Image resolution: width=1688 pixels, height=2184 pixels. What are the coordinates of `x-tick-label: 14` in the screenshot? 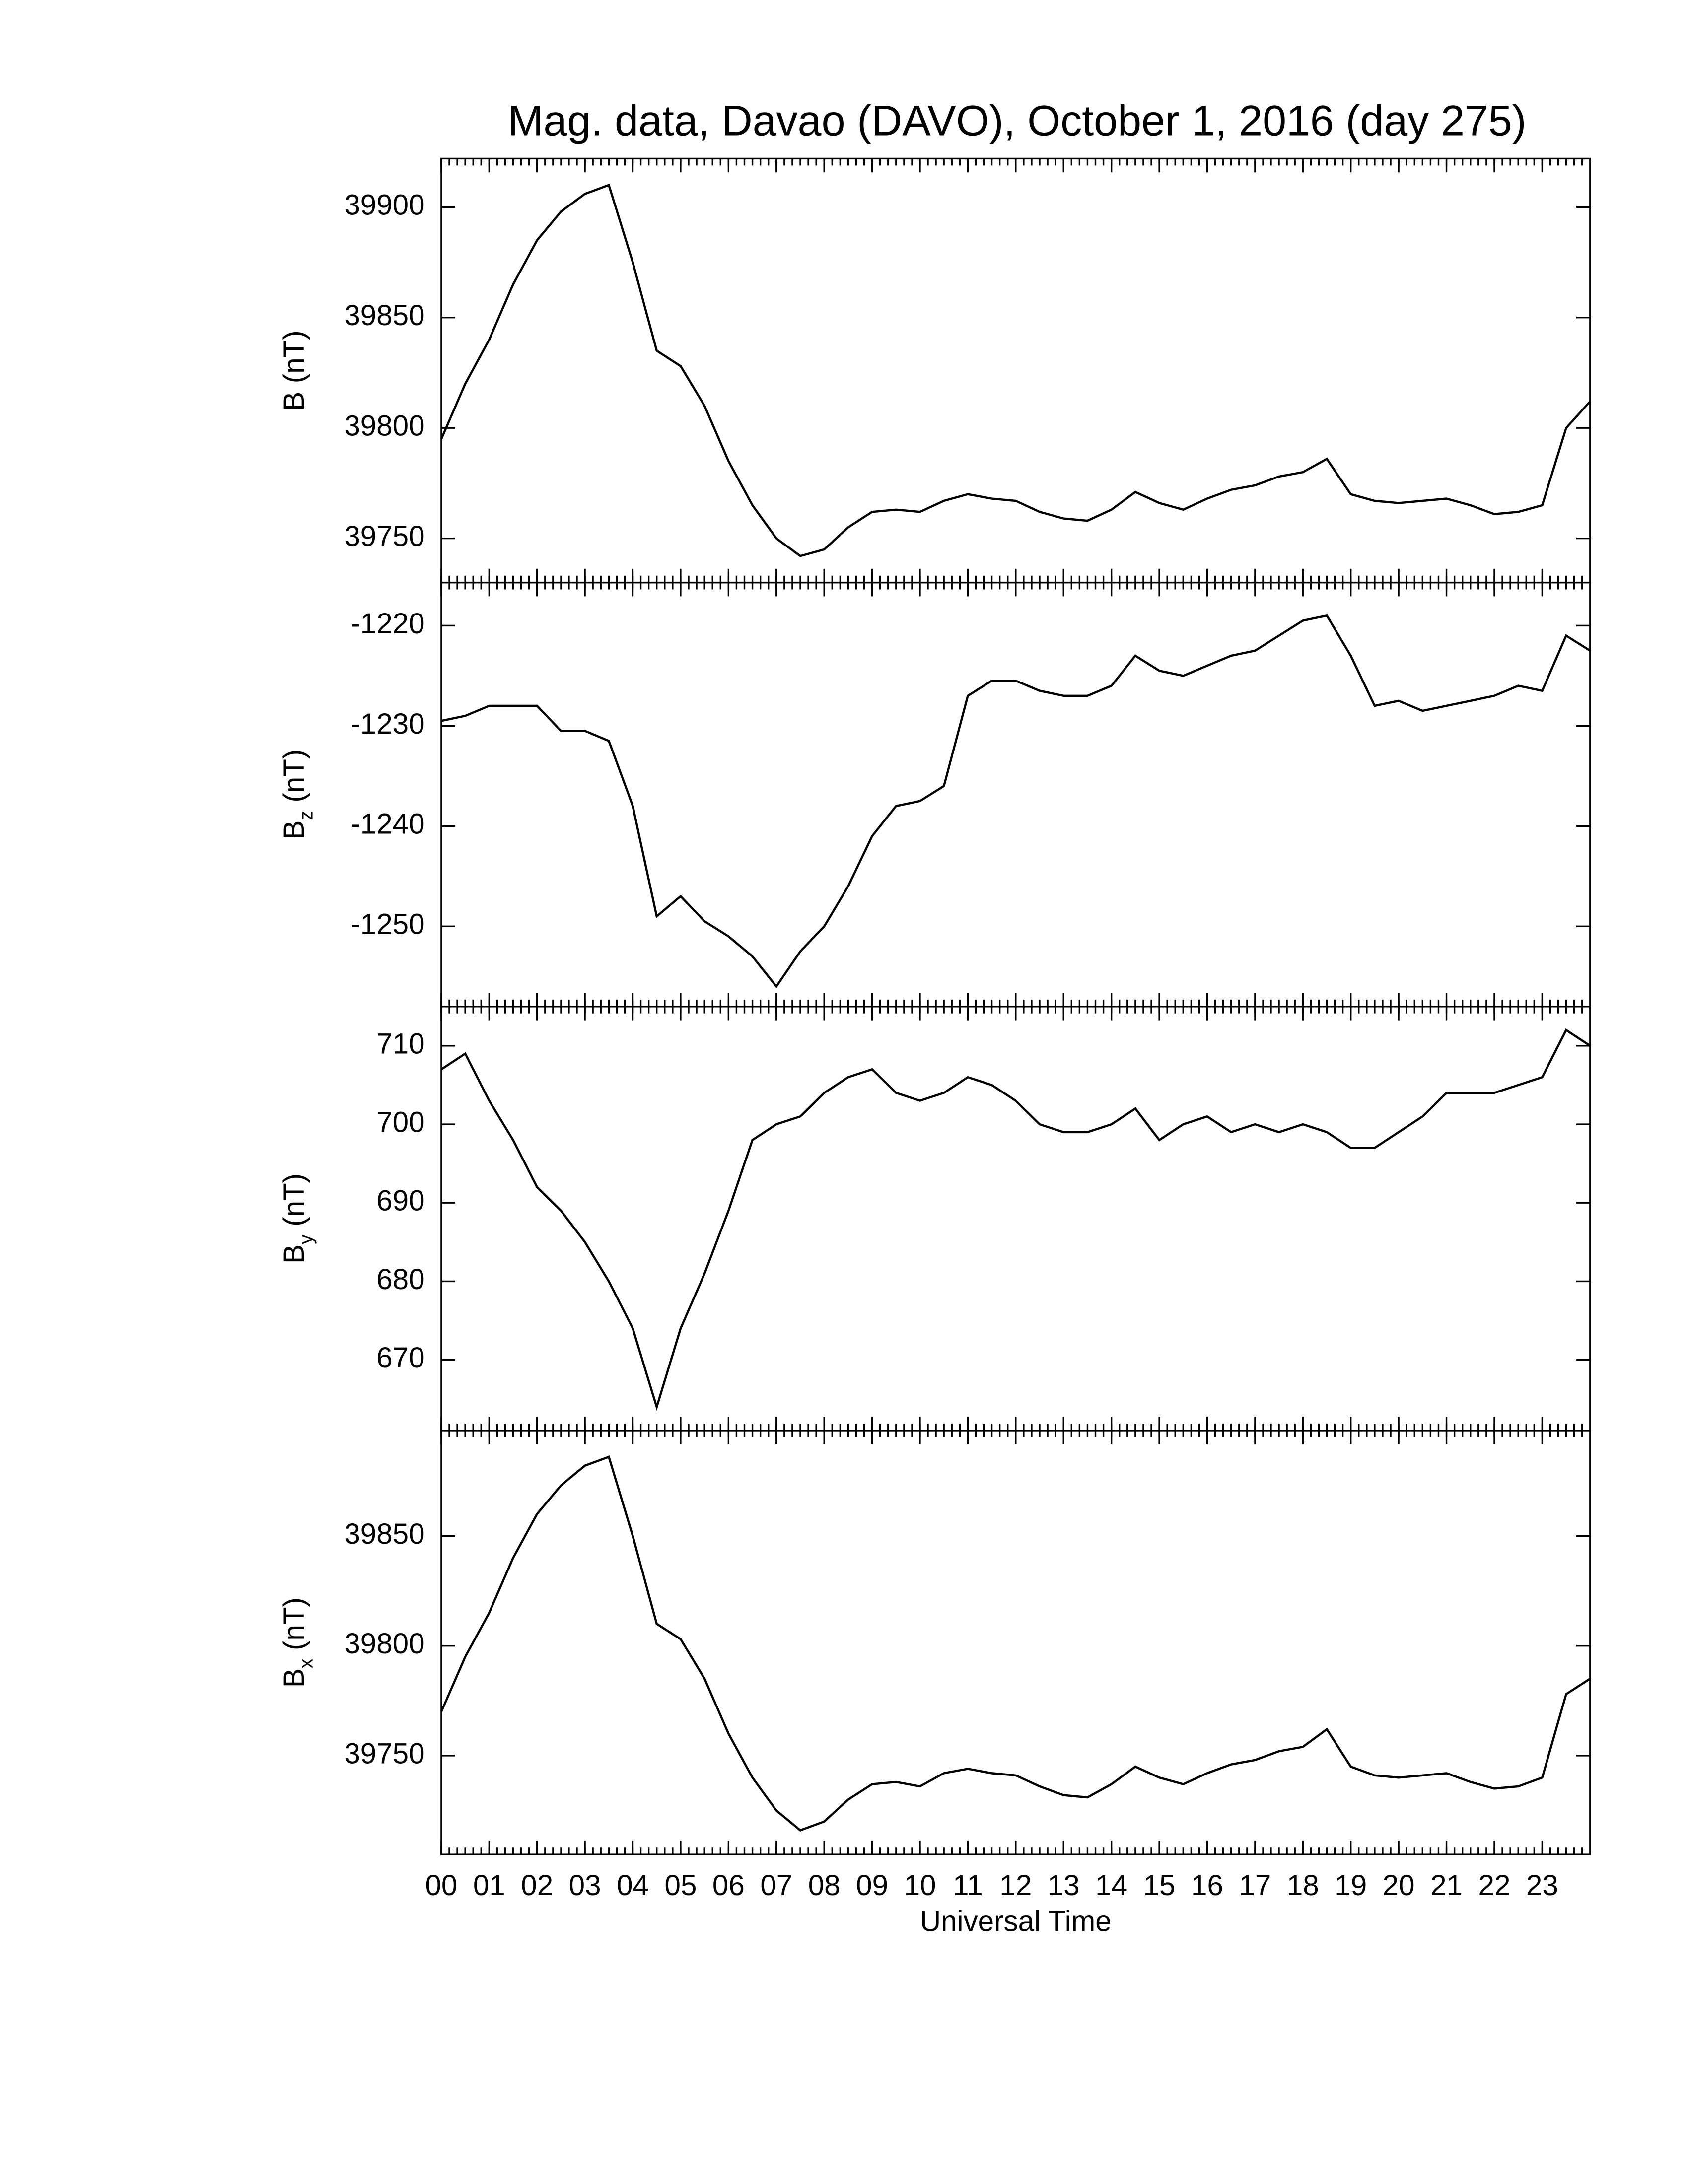 It's located at (1111, 1885).